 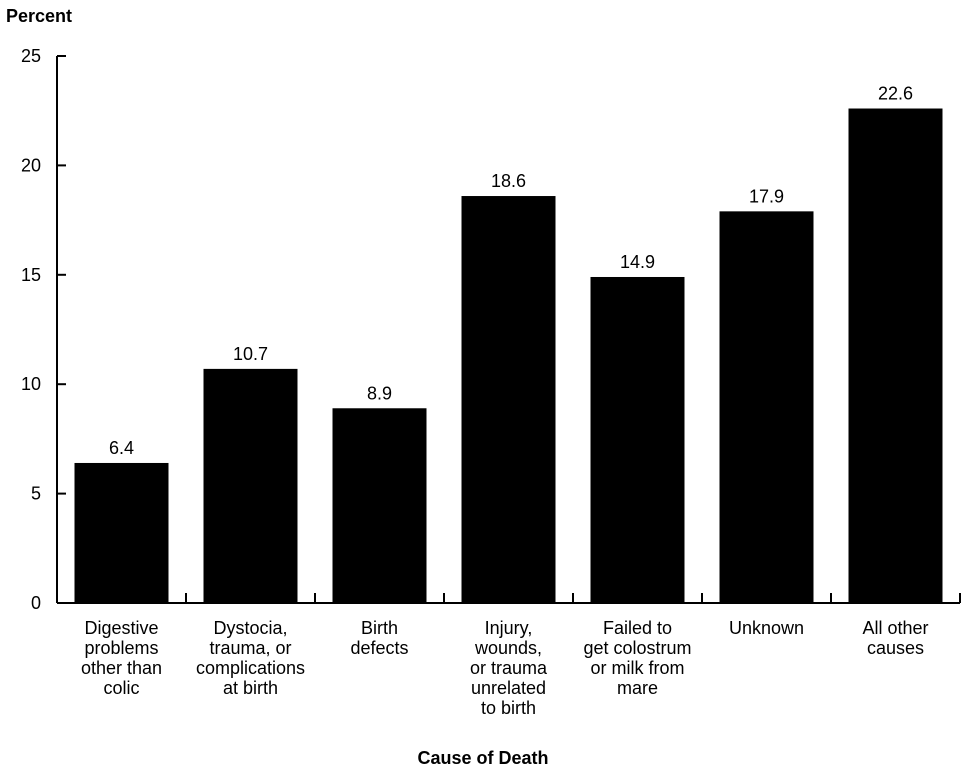 What do you see at coordinates (250, 658) in the screenshot?
I see `category-label: Dystocia, trauma, or complications at birth` at bounding box center [250, 658].